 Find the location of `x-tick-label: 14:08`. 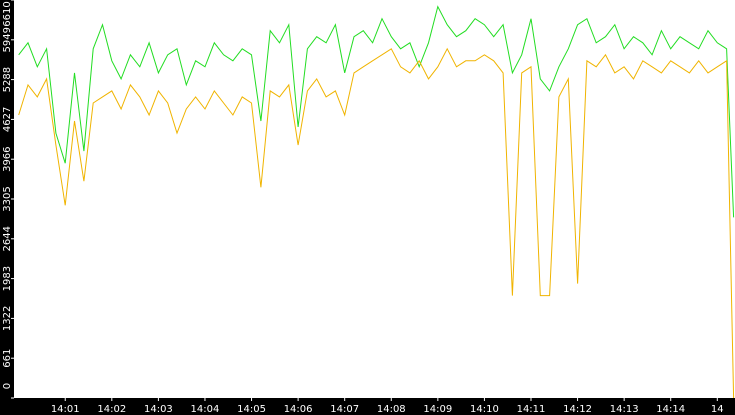

x-tick-label: 14:08 is located at coordinates (391, 409).